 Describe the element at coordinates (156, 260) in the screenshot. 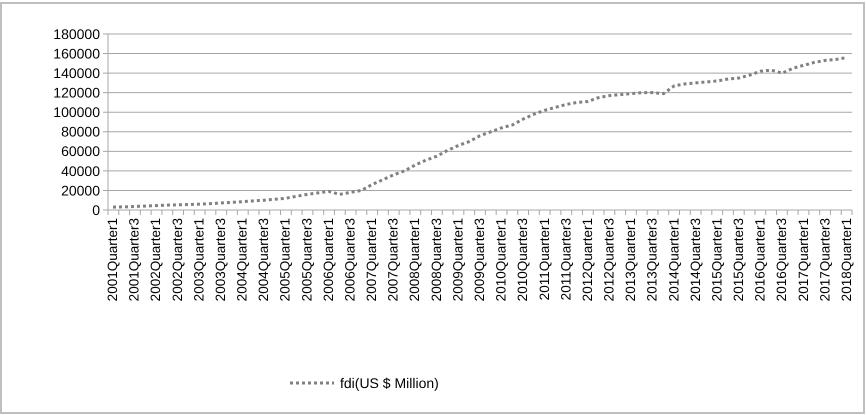

I see `x-tick-label: 2002Quarter1` at that location.